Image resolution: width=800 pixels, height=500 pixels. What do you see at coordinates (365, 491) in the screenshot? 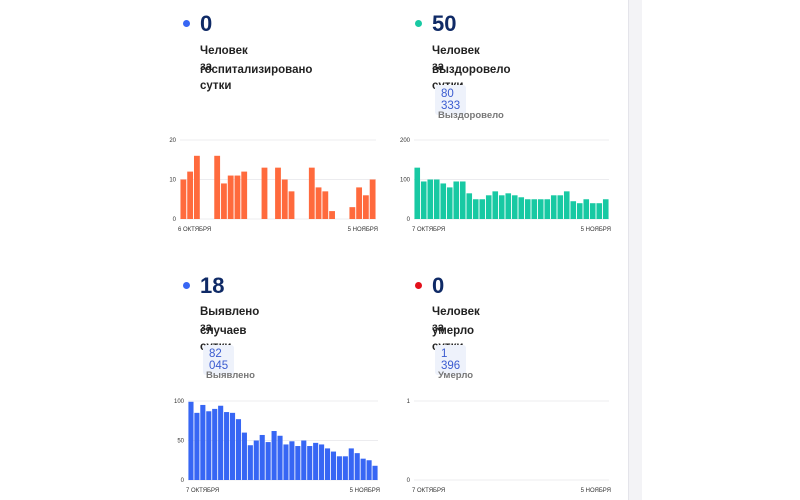
I see `x-end-label: 5 НОЯБРЯ` at bounding box center [365, 491].